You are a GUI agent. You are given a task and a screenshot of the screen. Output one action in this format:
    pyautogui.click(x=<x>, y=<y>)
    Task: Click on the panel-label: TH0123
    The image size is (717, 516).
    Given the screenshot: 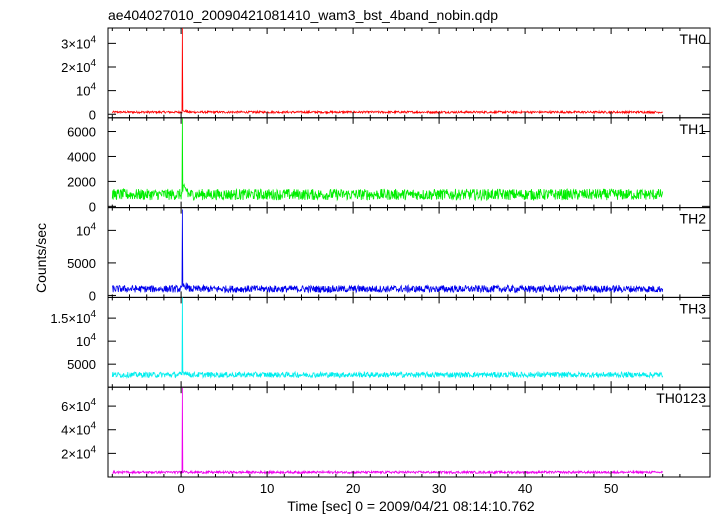 What is the action you would take?
    pyautogui.click(x=681, y=398)
    